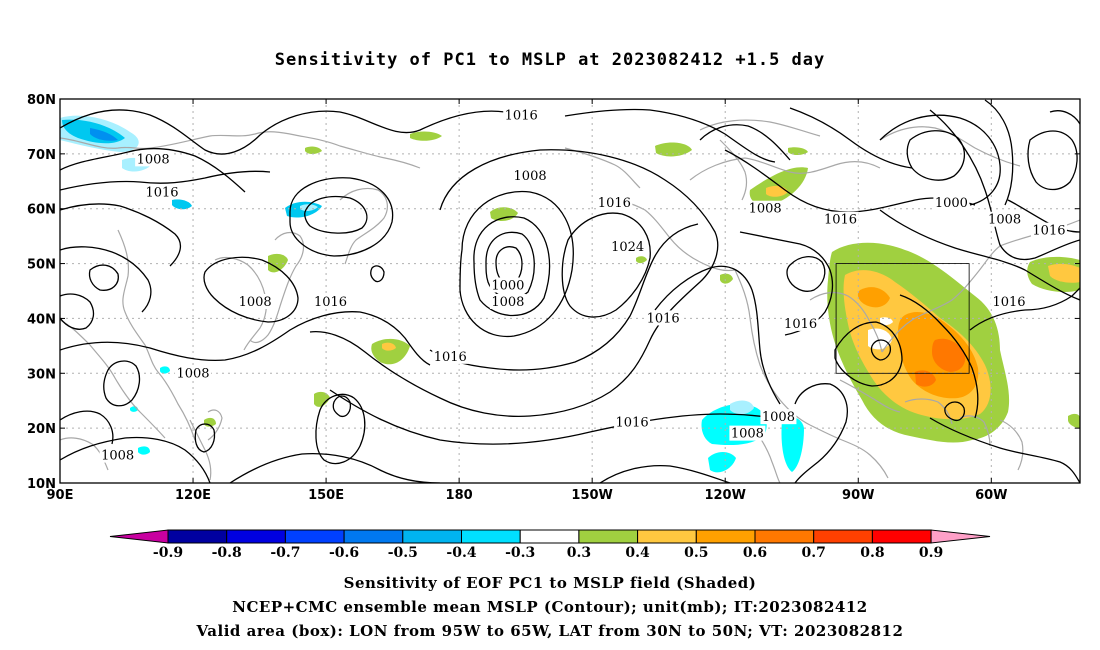 Image resolution: width=1100 pixels, height=650 pixels. What do you see at coordinates (579, 553) in the screenshot?
I see `colorbar-label: 0.3` at bounding box center [579, 553].